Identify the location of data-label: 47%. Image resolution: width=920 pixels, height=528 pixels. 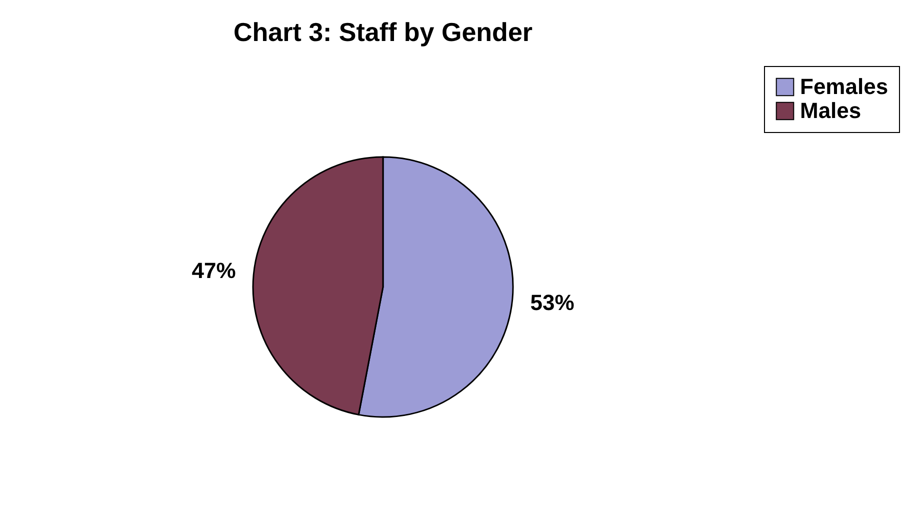
(214, 270).